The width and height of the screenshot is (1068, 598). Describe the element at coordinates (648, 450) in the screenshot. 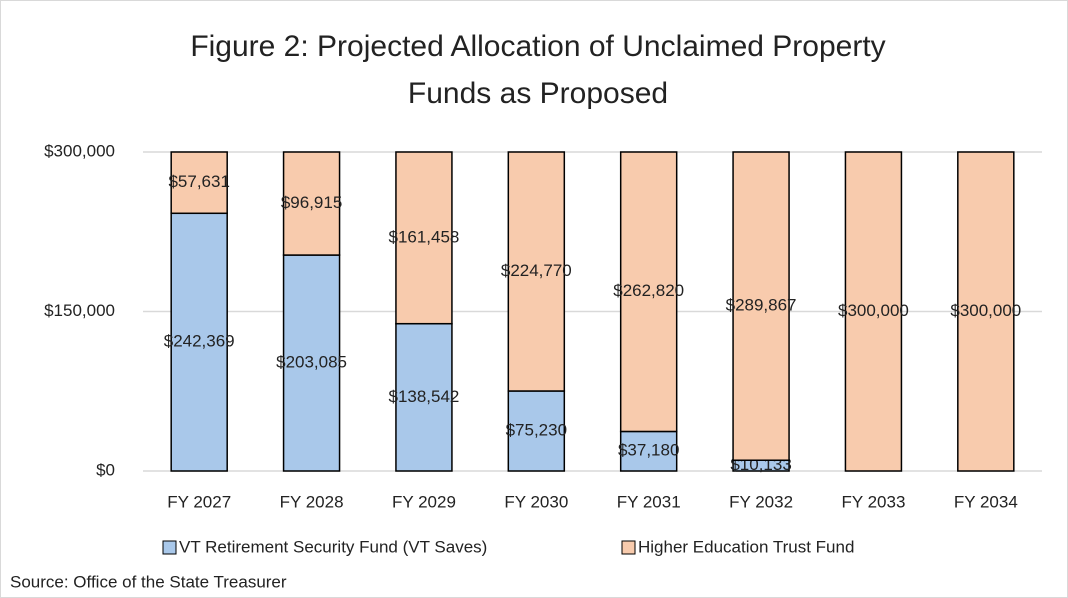

I see `data-label: $37,180` at that location.